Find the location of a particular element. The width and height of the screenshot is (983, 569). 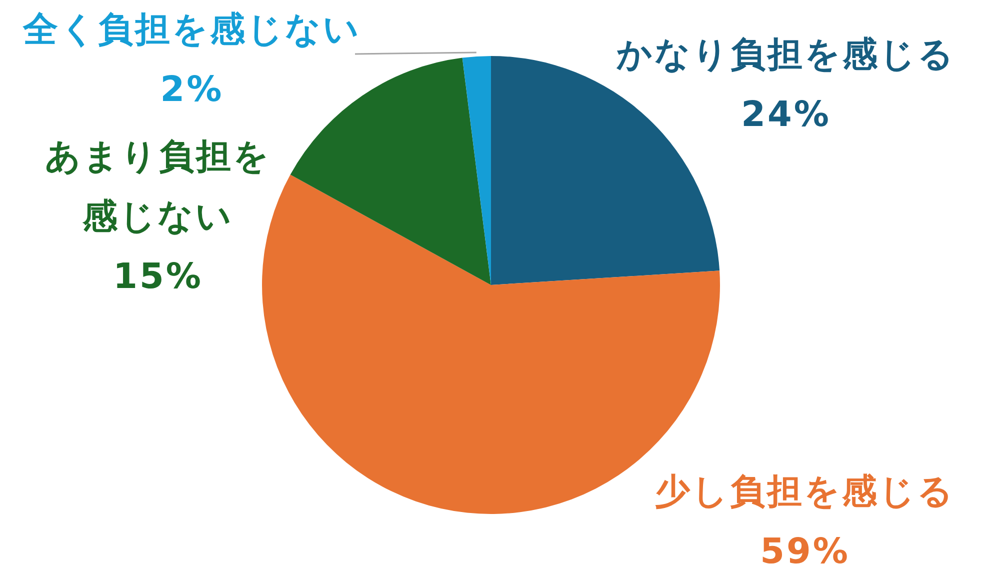

data-label: 15% is located at coordinates (158, 277).